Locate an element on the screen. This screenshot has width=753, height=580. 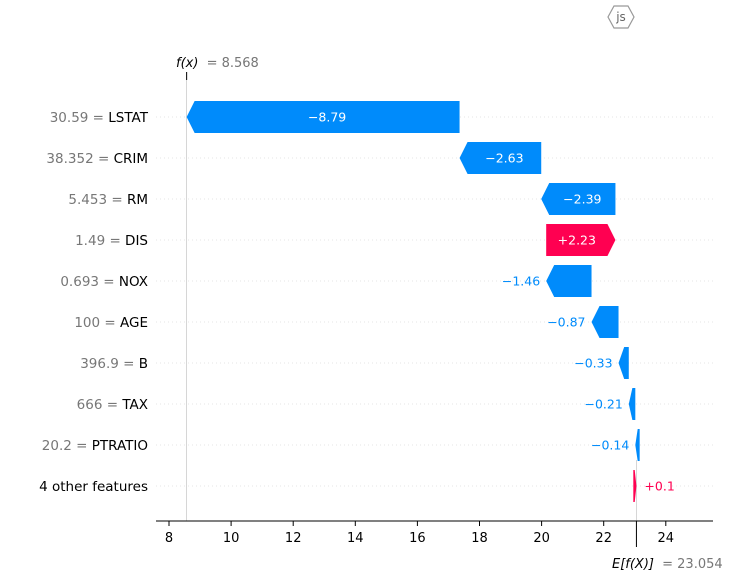
bar-value-label: −0.21 is located at coordinates (603, 404).